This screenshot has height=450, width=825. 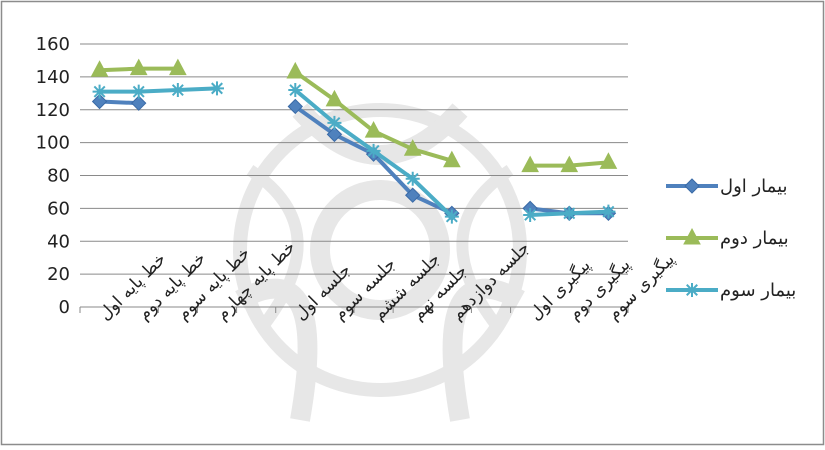 I want to click on legend-item: بیمار سوم, so click(x=731, y=290).